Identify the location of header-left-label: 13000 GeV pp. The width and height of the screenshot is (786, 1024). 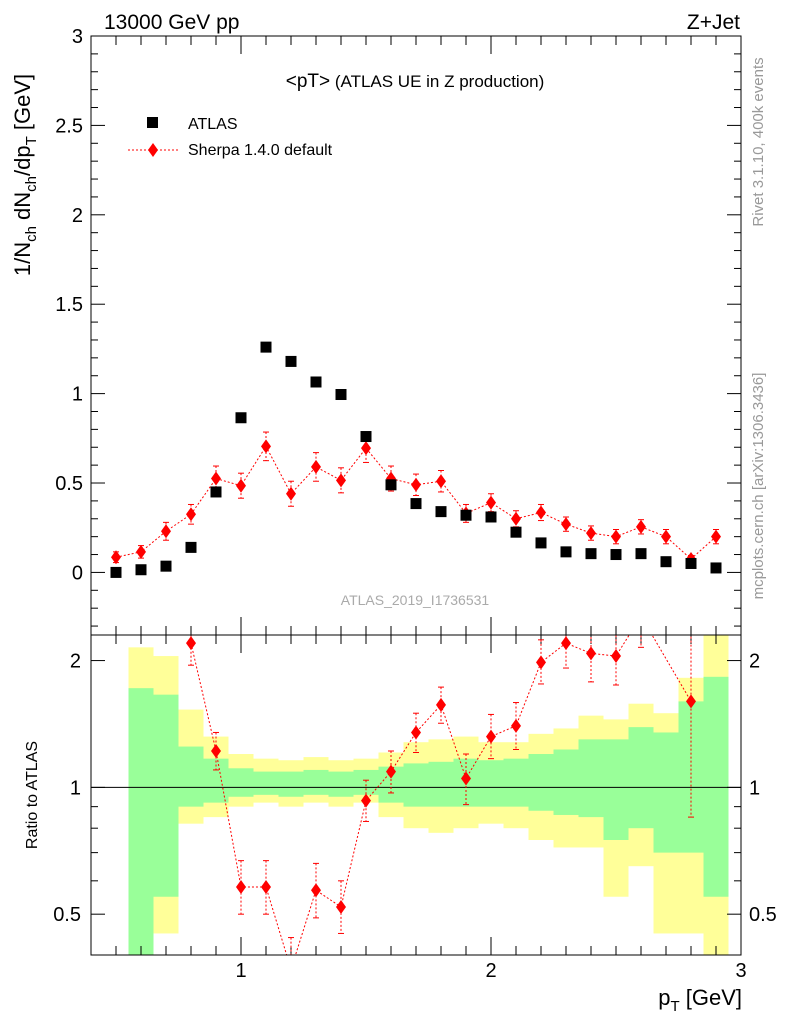
(171, 22).